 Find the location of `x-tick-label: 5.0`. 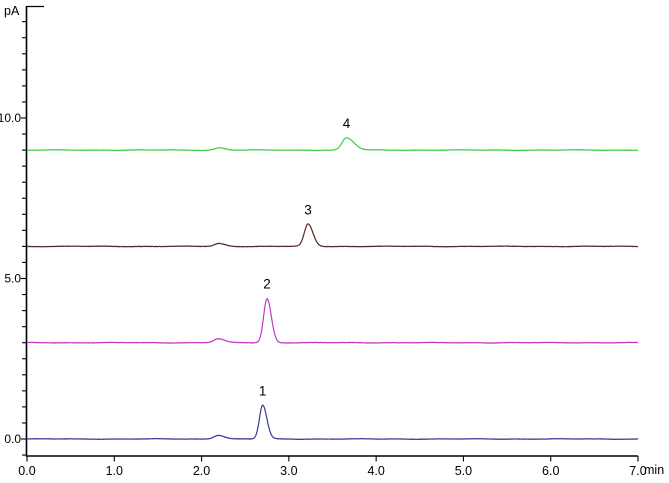

x-tick-label: 5.0 is located at coordinates (463, 471).